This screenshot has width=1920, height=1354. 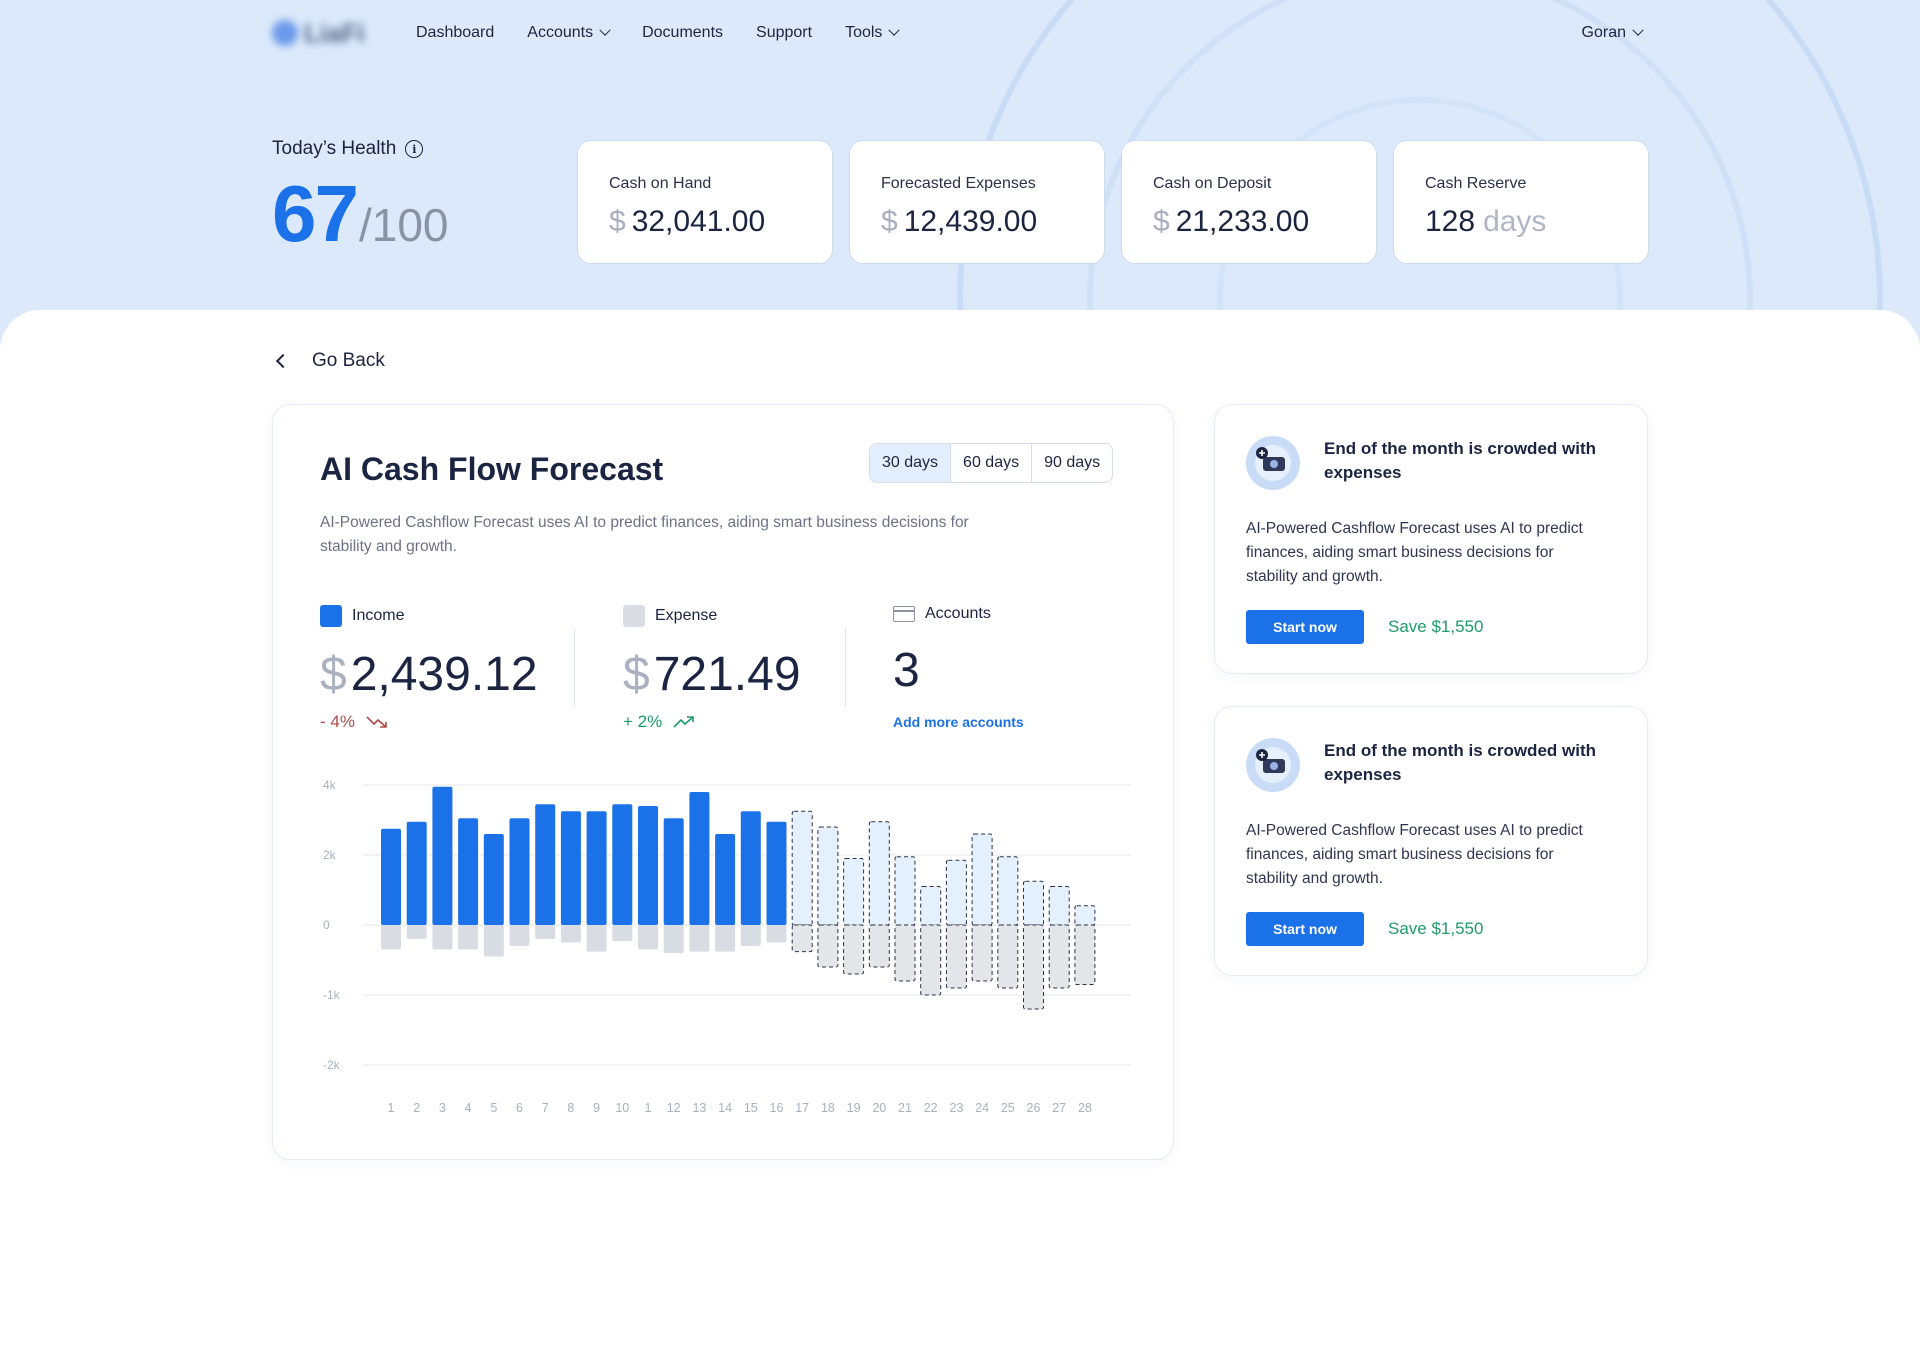 What do you see at coordinates (990, 463) in the screenshot?
I see `range-60-days: 60 days` at bounding box center [990, 463].